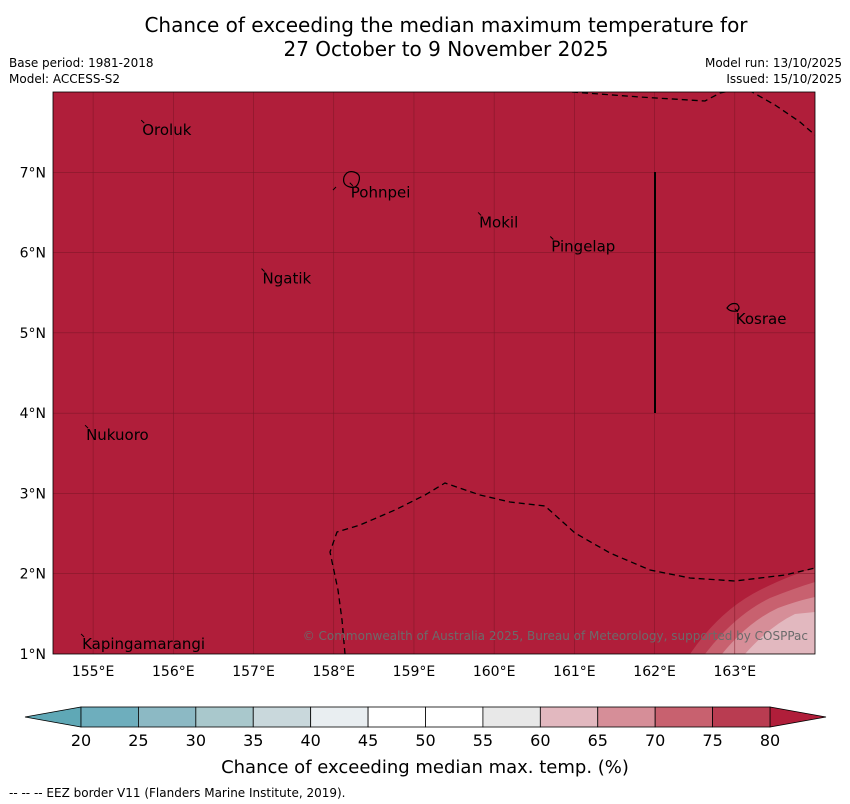  What do you see at coordinates (253, 740) in the screenshot?
I see `colorbar-tick-label: 35` at bounding box center [253, 740].